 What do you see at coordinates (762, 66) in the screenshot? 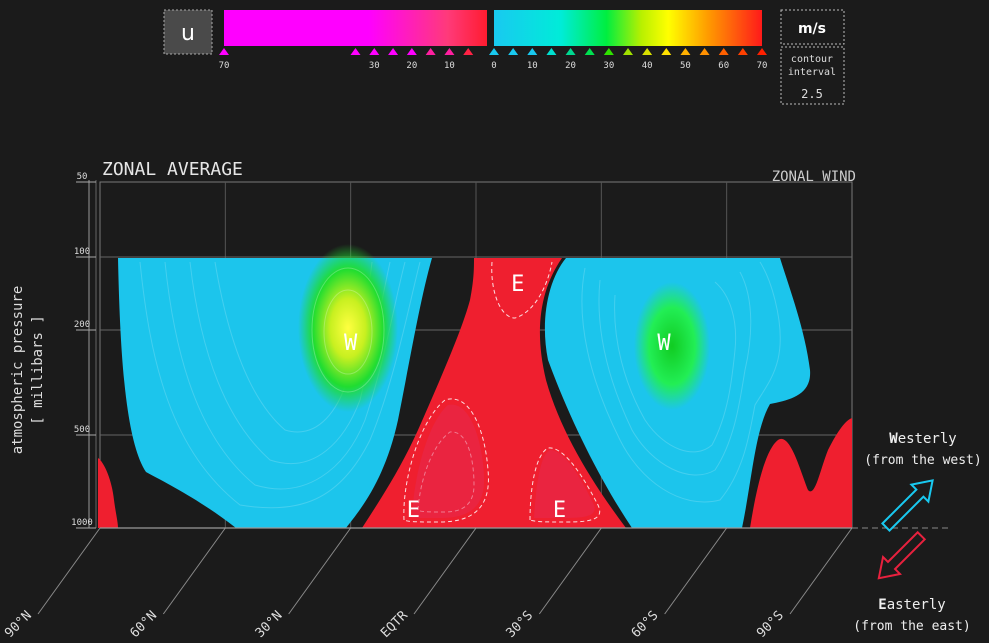
I see `westerly-tick-label: 70` at bounding box center [762, 66].